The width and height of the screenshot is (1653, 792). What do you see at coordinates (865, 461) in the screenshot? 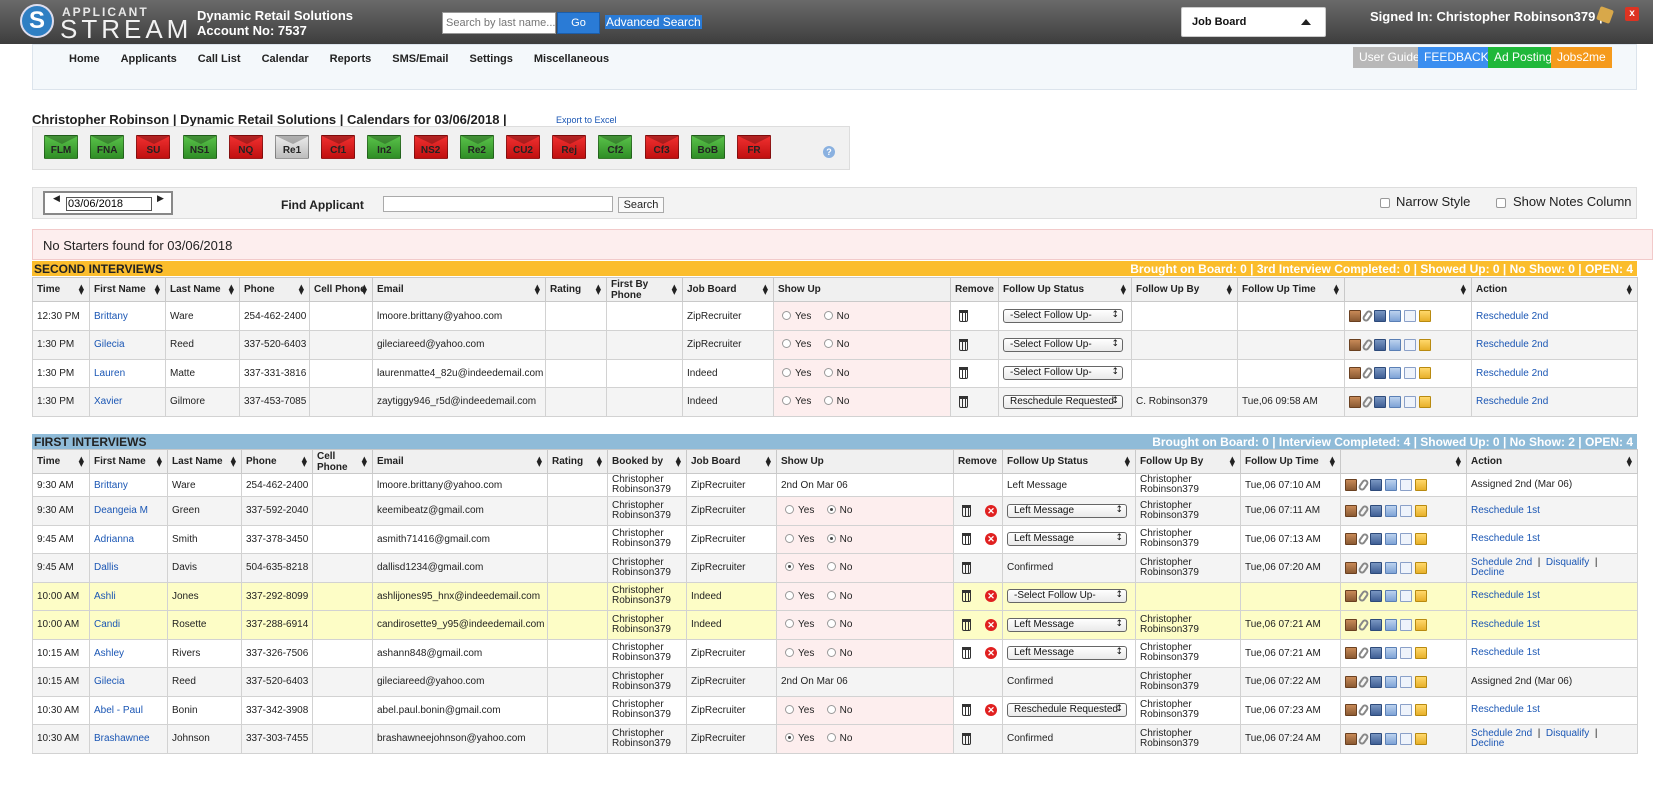
I see `column-header-show-up: Show Up` at bounding box center [865, 461].